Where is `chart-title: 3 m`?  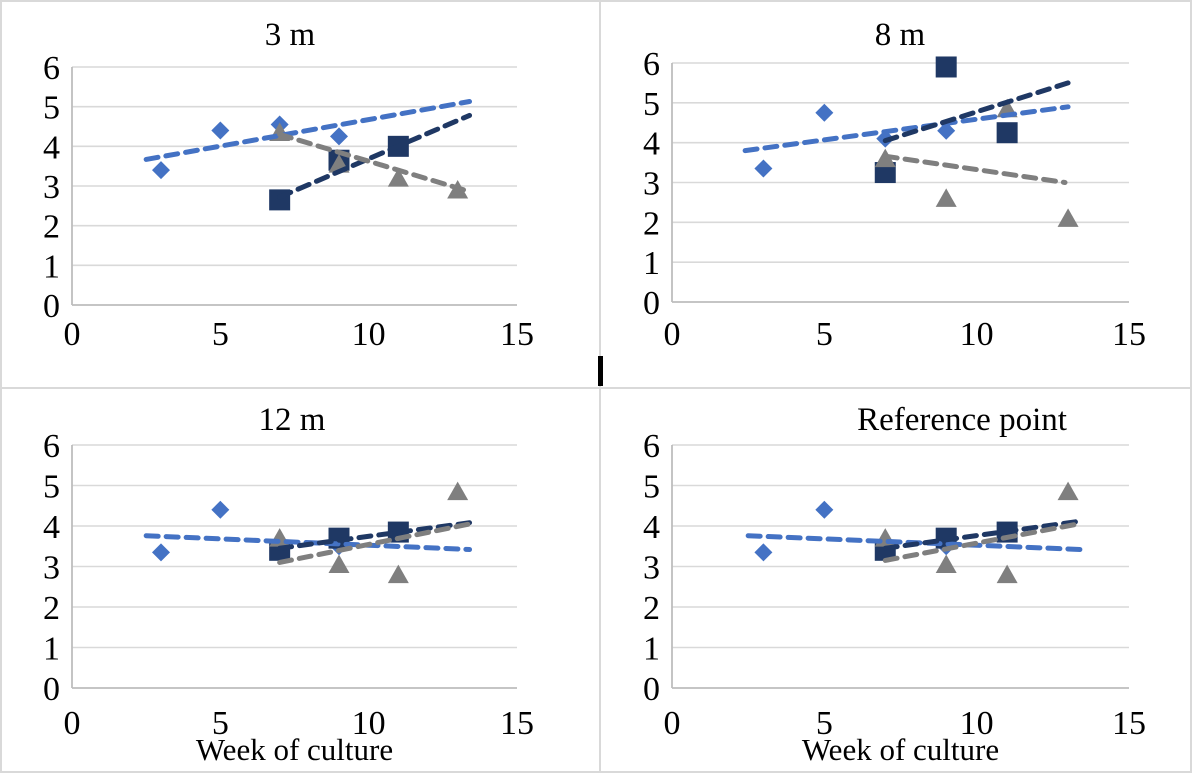 chart-title: 3 m is located at coordinates (290, 35).